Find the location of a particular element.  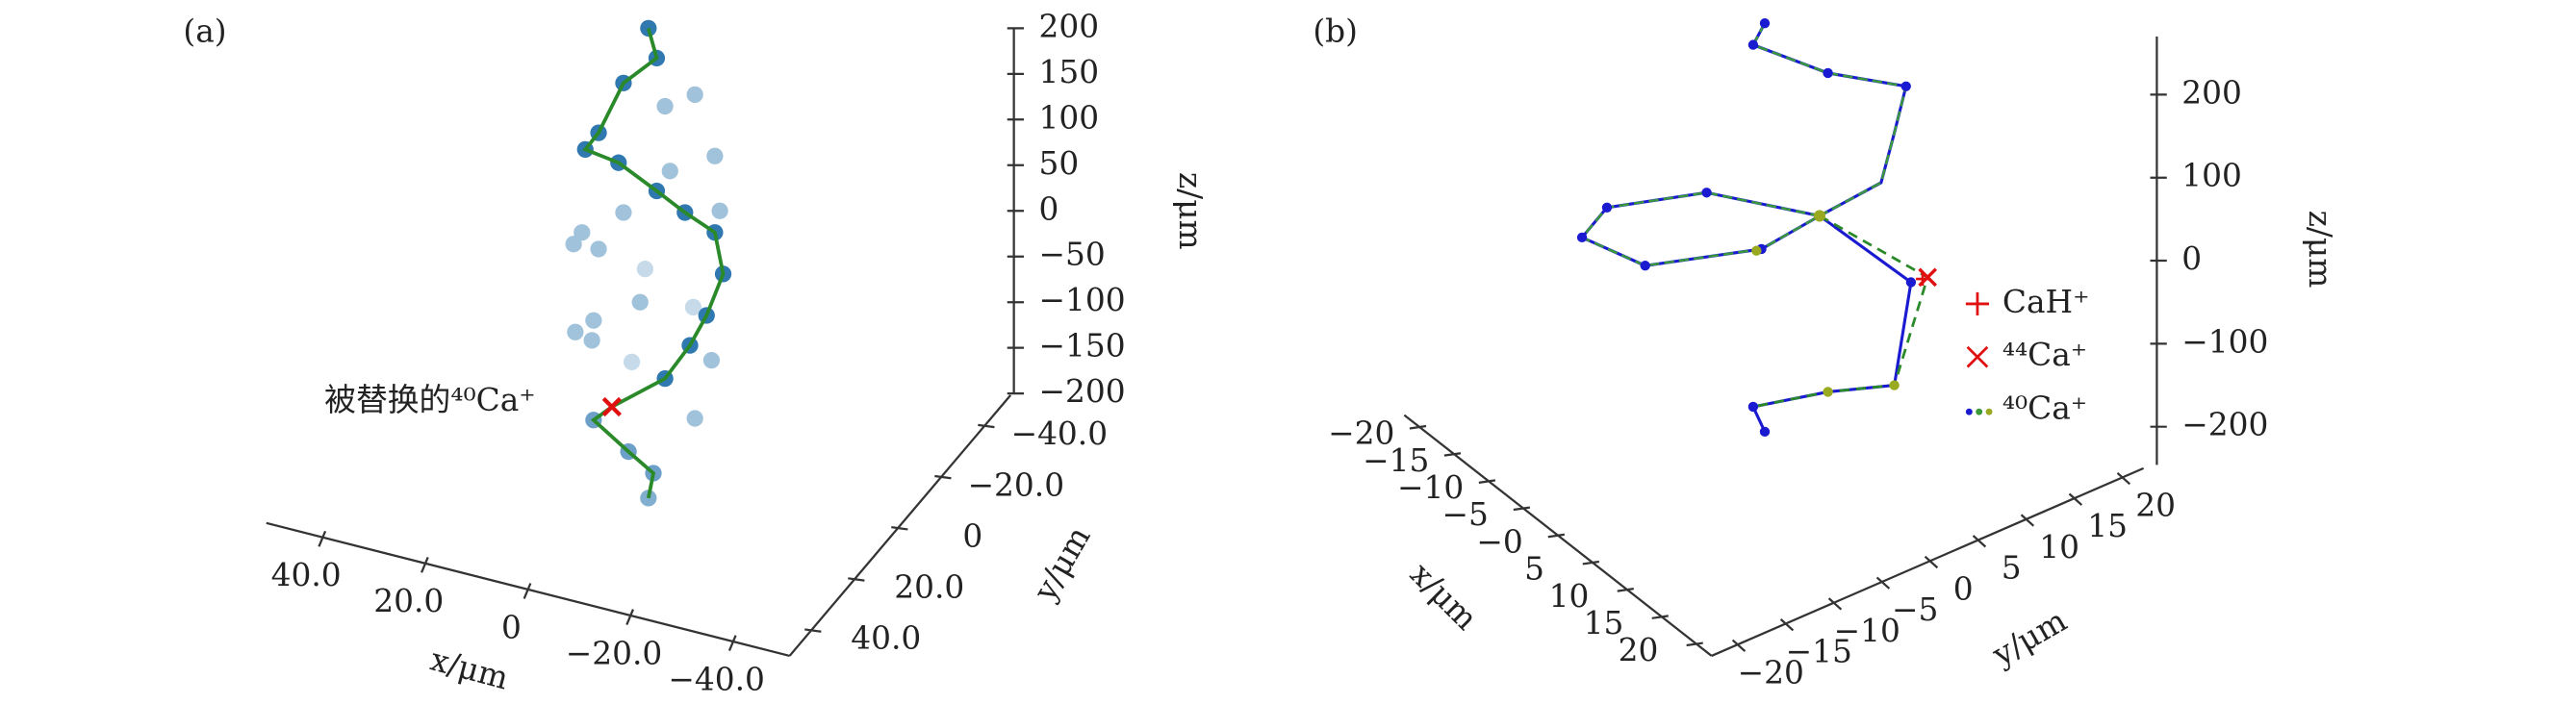

legend-b-marks is located at coordinates (1979, 353).